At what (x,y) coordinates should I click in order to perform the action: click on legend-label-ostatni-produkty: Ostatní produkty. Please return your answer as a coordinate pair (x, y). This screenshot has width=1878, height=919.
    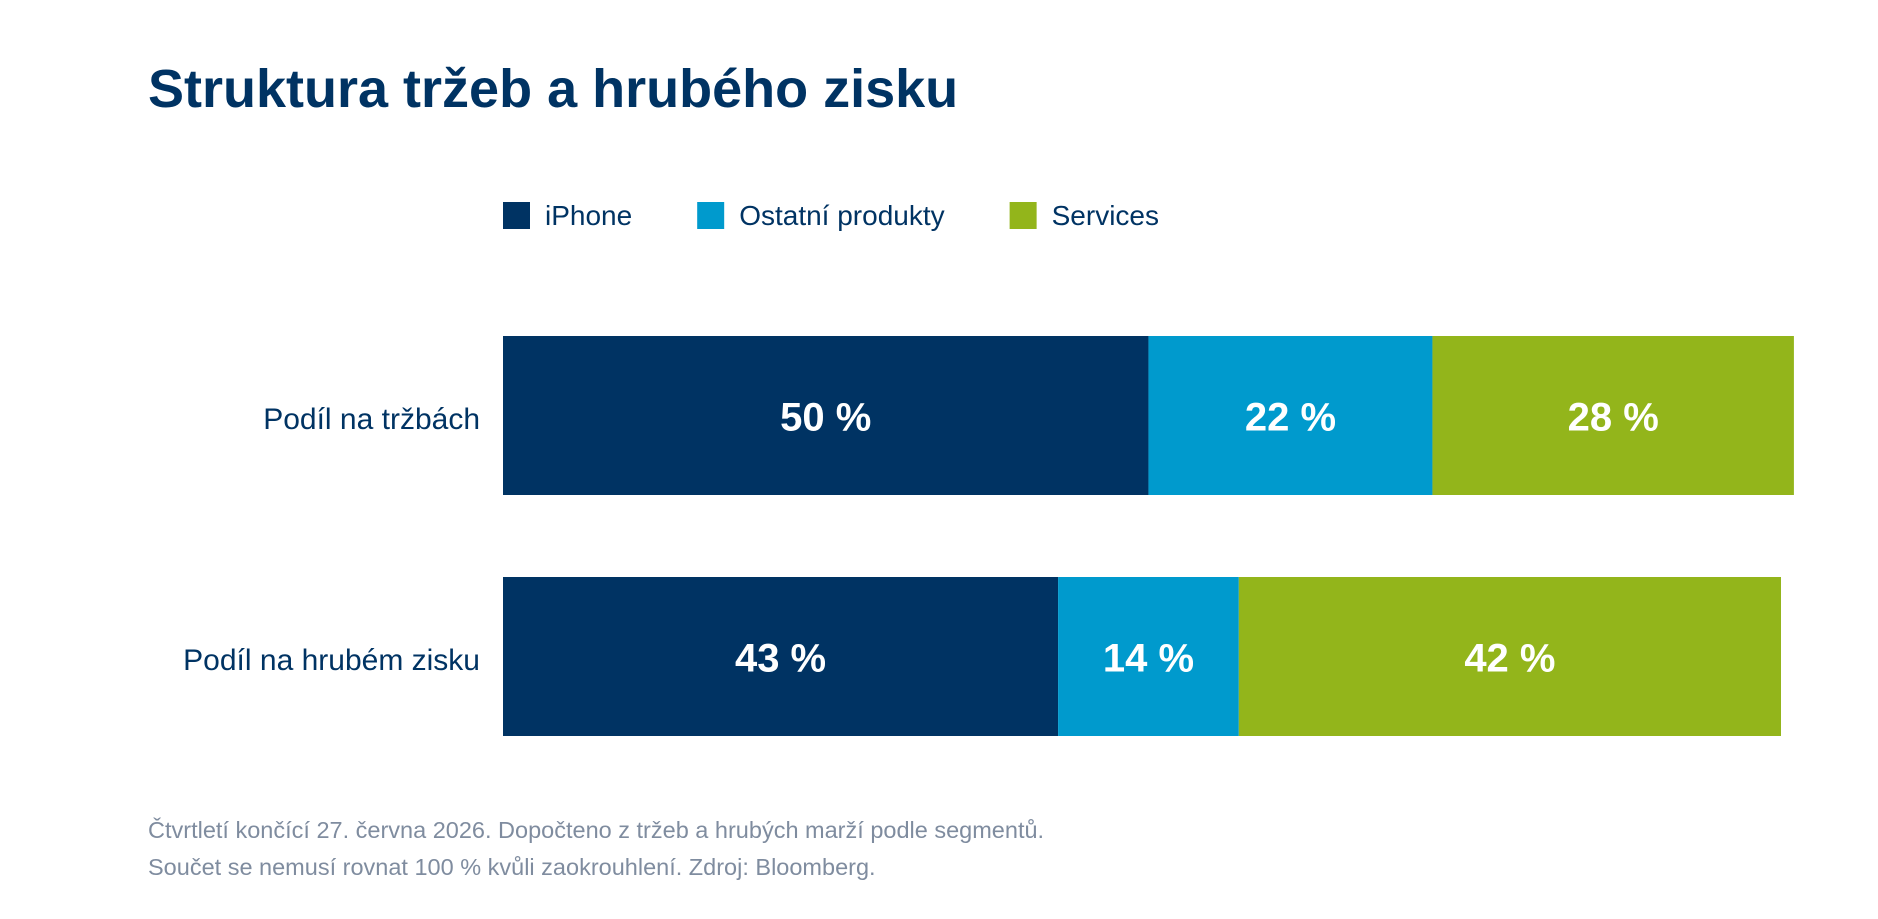
    Looking at the image, I should click on (841, 215).